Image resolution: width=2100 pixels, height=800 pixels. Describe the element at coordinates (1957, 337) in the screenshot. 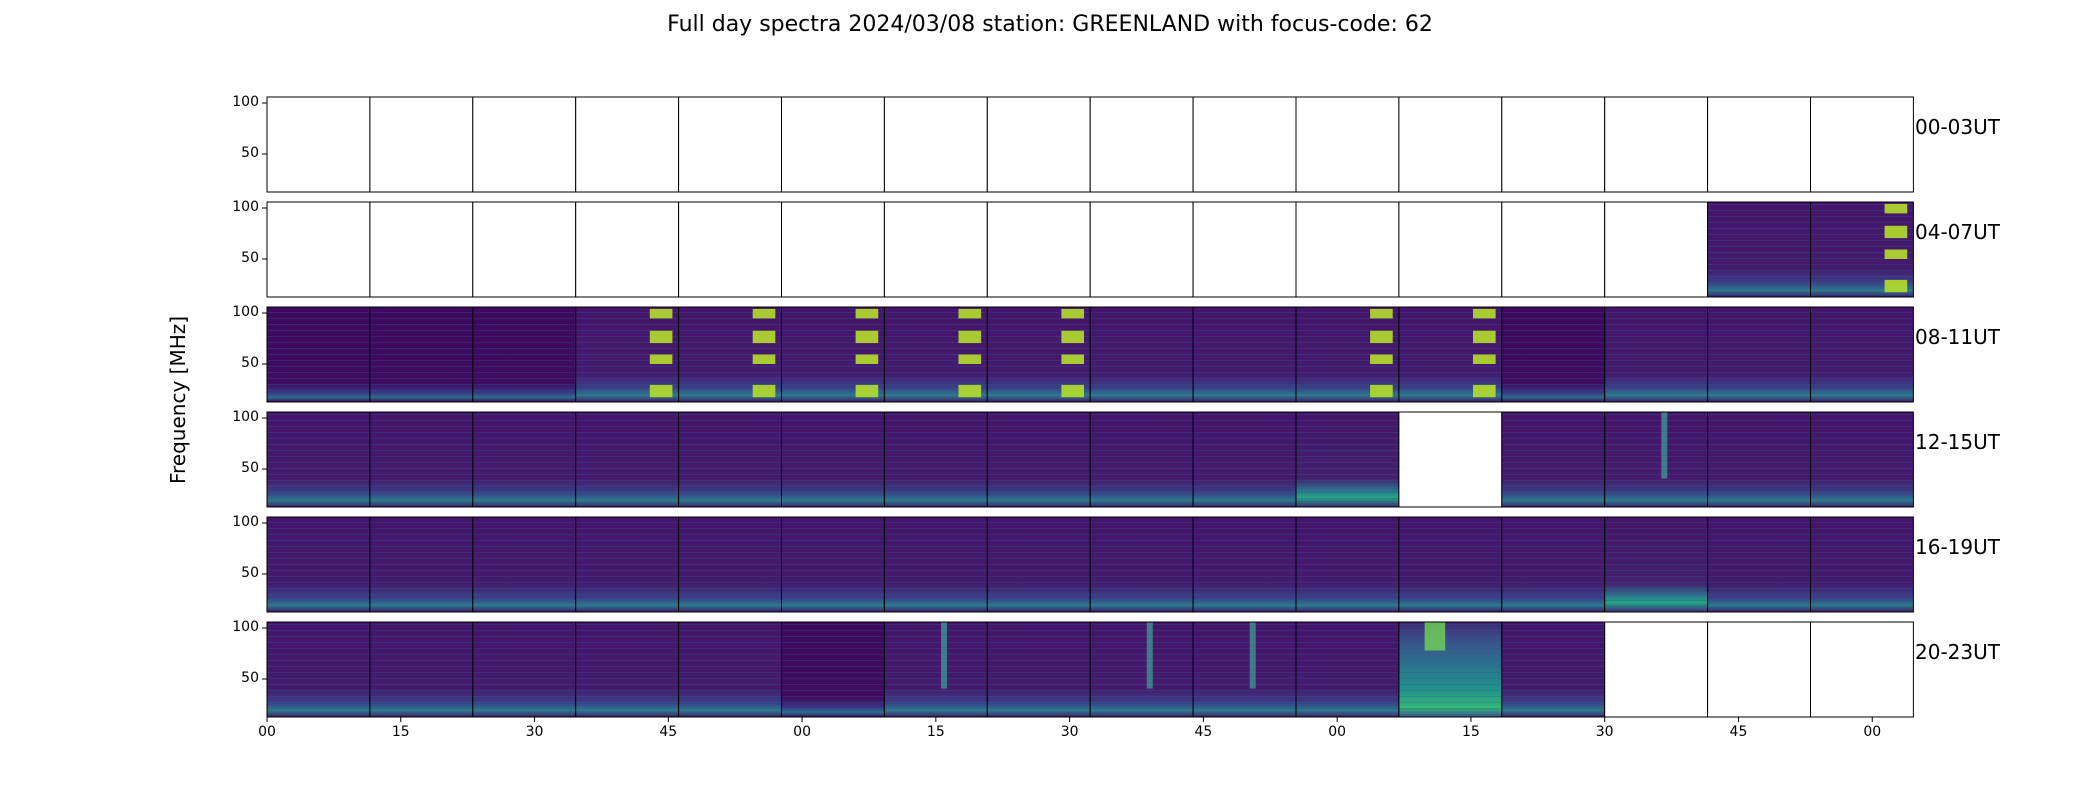

I see `row-time-label: 08-11UT` at that location.